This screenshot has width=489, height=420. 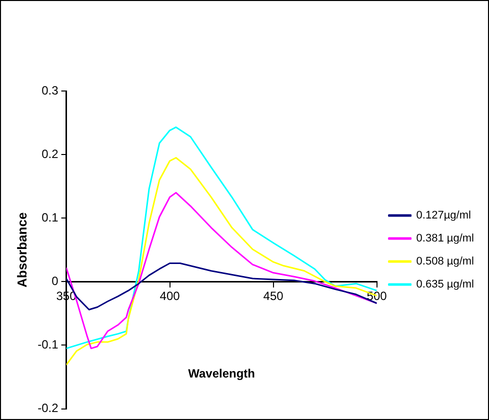 What do you see at coordinates (50, 90) in the screenshot?
I see `y-tick-label: 0.3` at bounding box center [50, 90].